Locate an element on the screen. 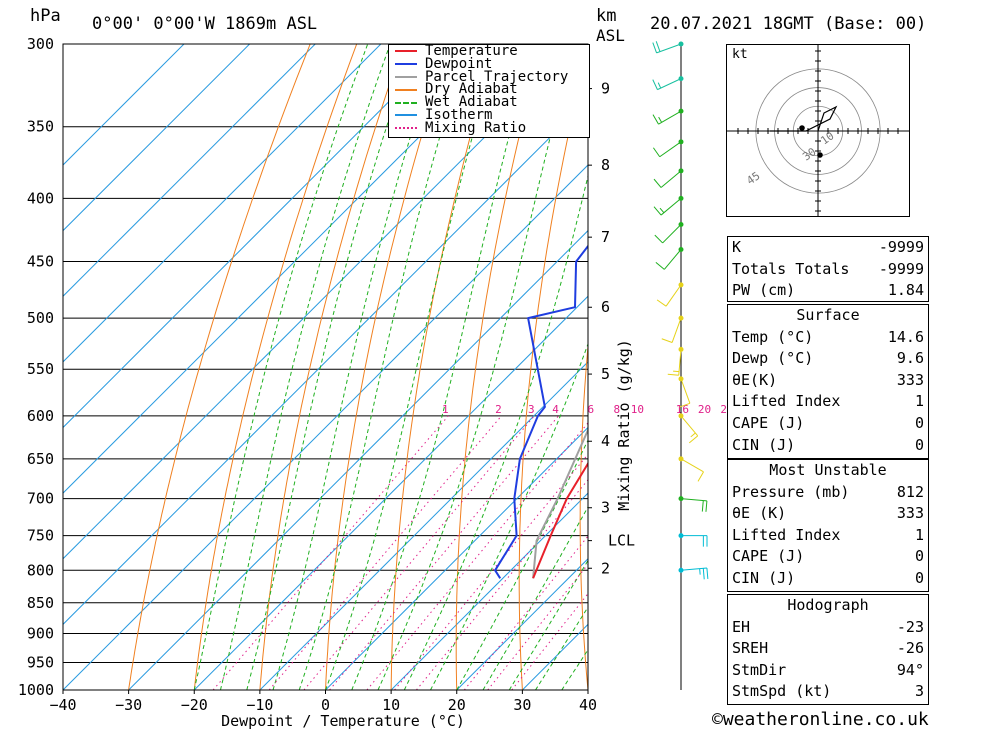 The width and height of the screenshot is (1000, 733). height-tick-label: LCL is located at coordinates (621, 541).